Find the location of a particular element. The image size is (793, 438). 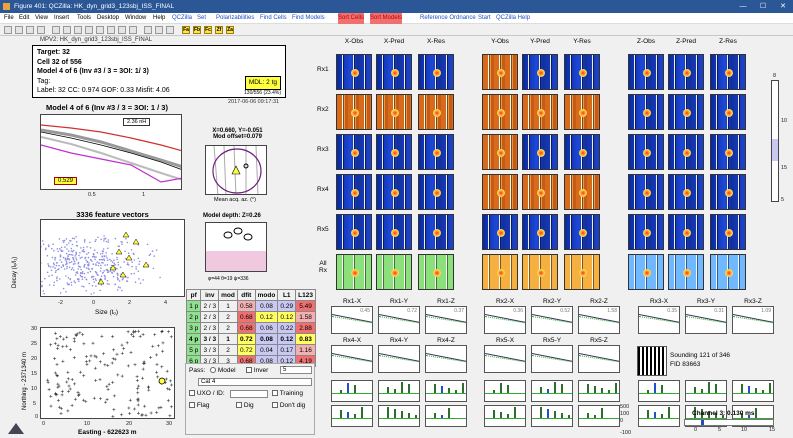

uxo-id-field is located at coordinates (249, 394).